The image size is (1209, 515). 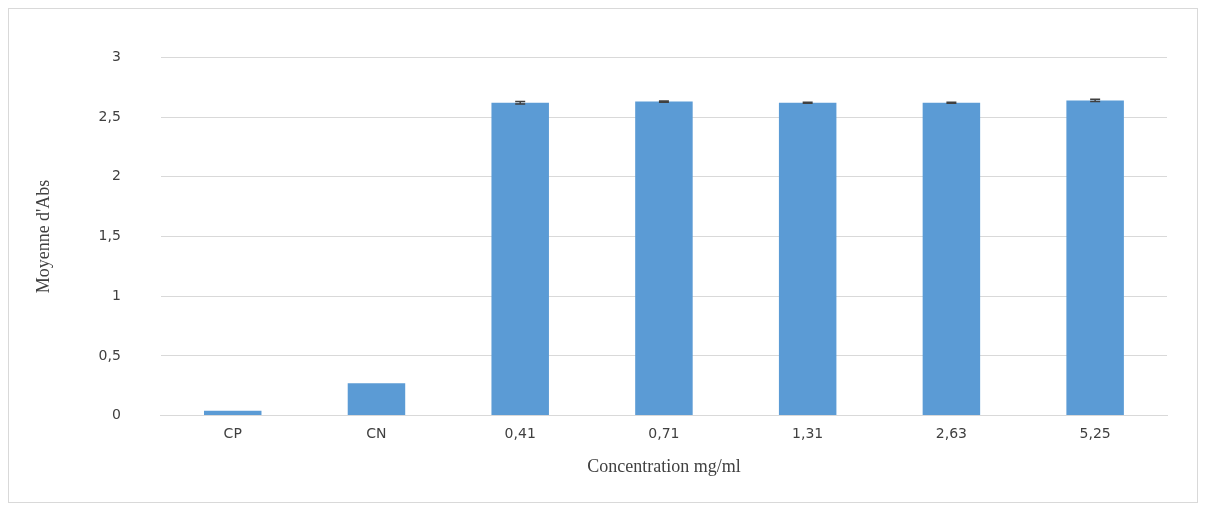 I want to click on y-tick-label: 2,5, so click(x=109, y=115).